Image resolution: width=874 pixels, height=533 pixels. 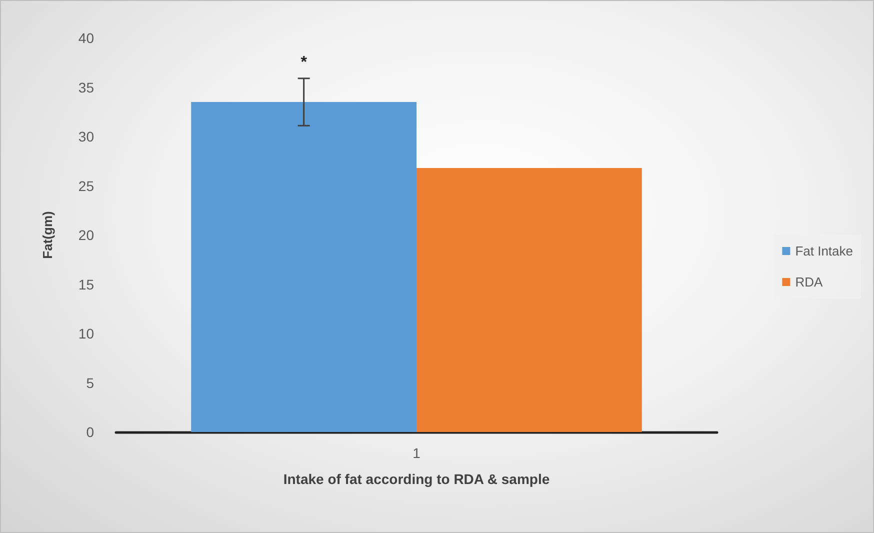 What do you see at coordinates (416, 479) in the screenshot?
I see `x-axis-title: Intake of fat according to RDA & sample` at bounding box center [416, 479].